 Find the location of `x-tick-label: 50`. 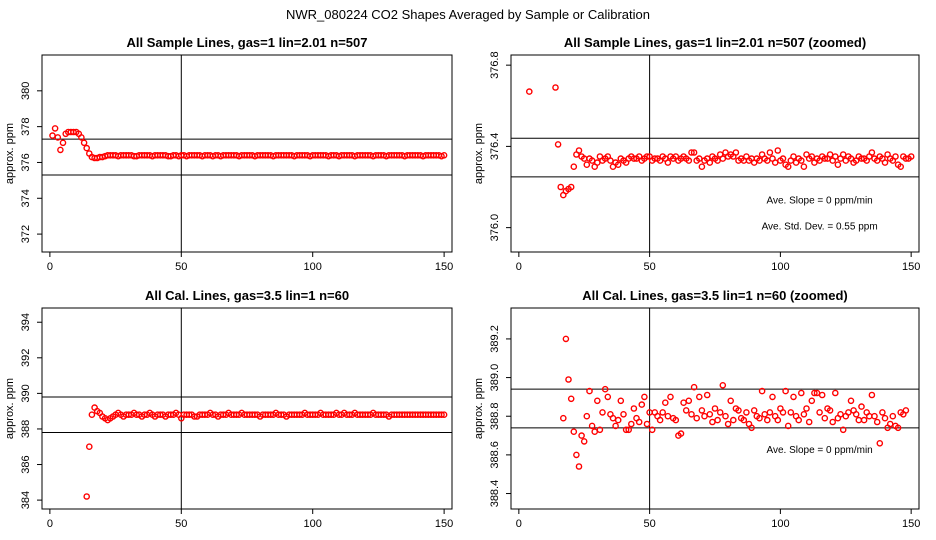

x-tick-label: 50 is located at coordinates (181, 524).